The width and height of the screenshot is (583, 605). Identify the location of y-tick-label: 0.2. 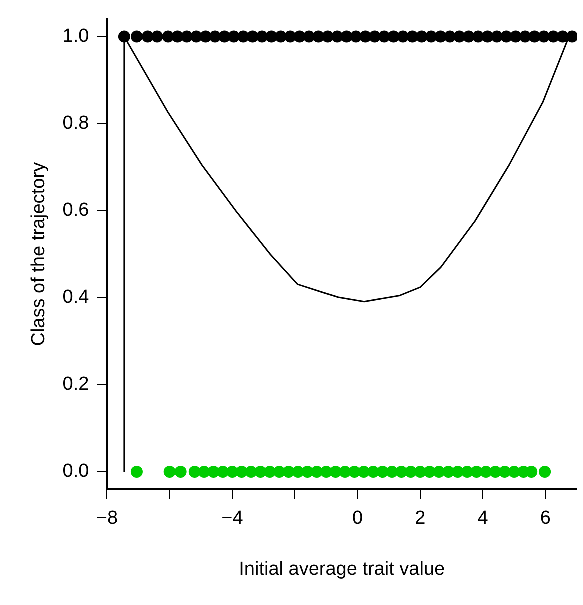
(76, 385).